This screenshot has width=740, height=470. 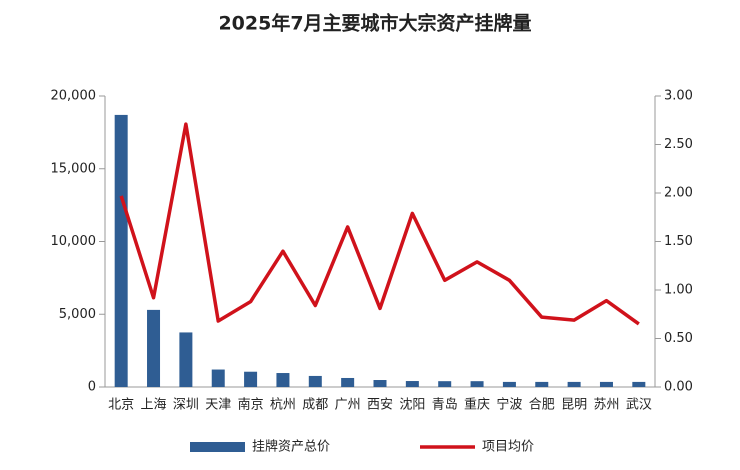 What do you see at coordinates (509, 405) in the screenshot?
I see `x-tick-label: 宁波` at bounding box center [509, 405].